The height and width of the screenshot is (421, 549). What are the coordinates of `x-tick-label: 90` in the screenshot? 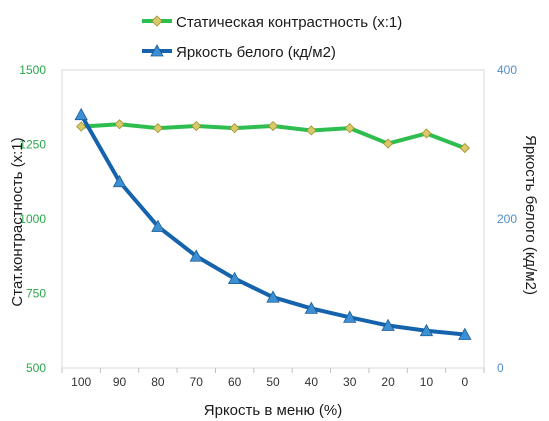 It's located at (120, 382).